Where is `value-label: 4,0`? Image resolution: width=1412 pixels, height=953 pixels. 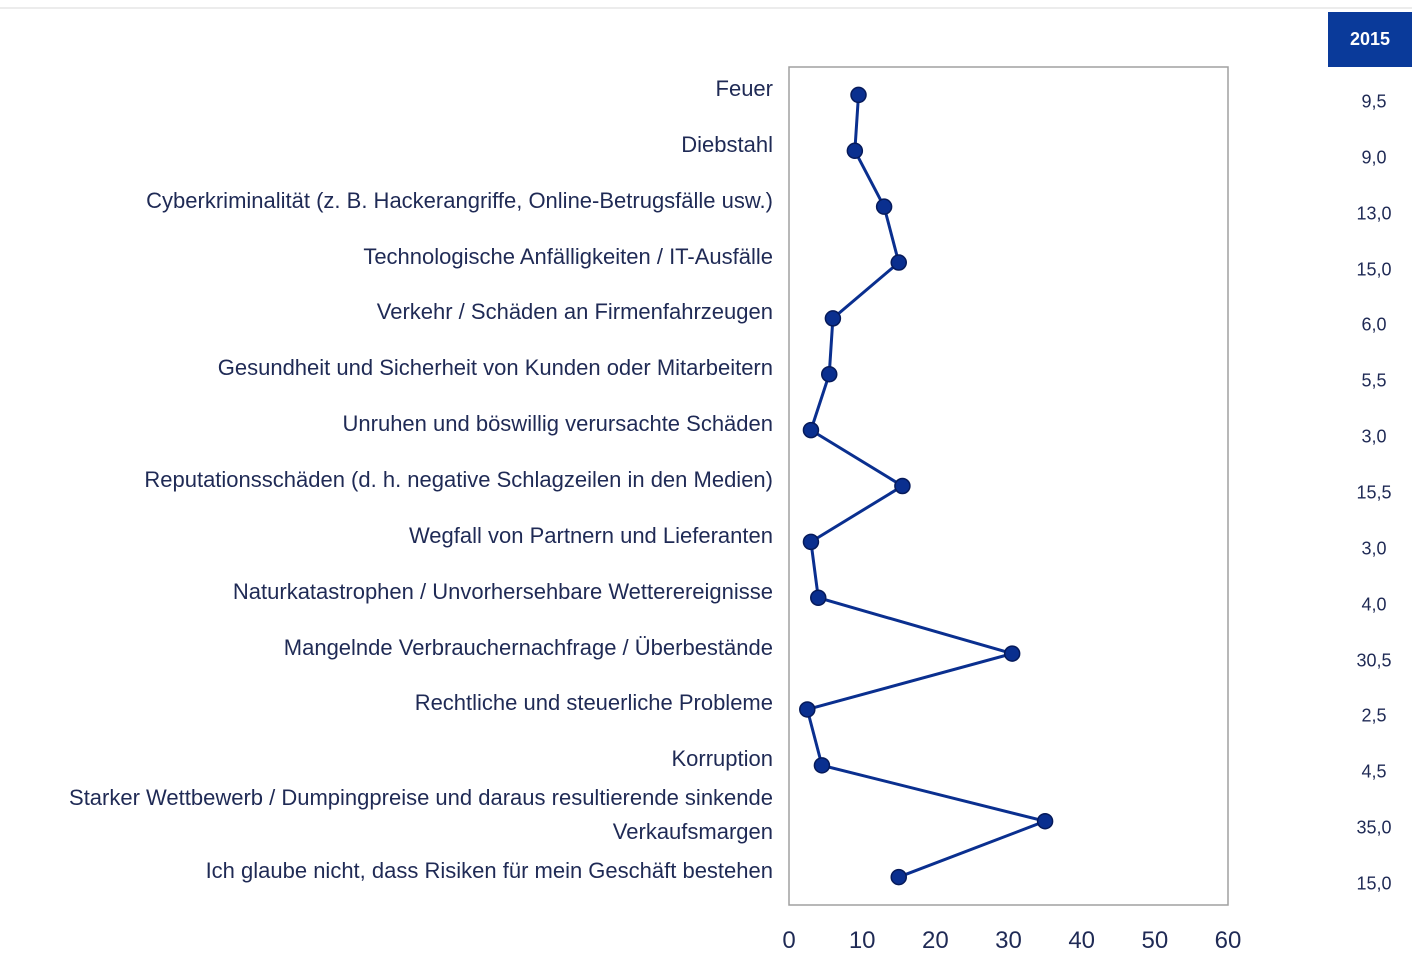
value-label: 4,0 is located at coordinates (1374, 604).